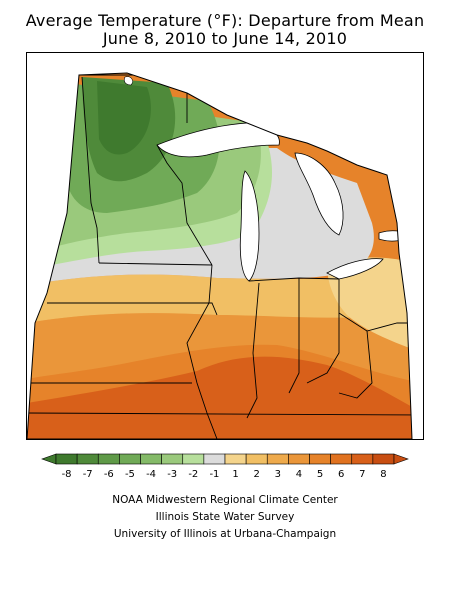 Image resolution: width=450 pixels, height=600 pixels. I want to click on band-deep-orange, so click(219, 397).